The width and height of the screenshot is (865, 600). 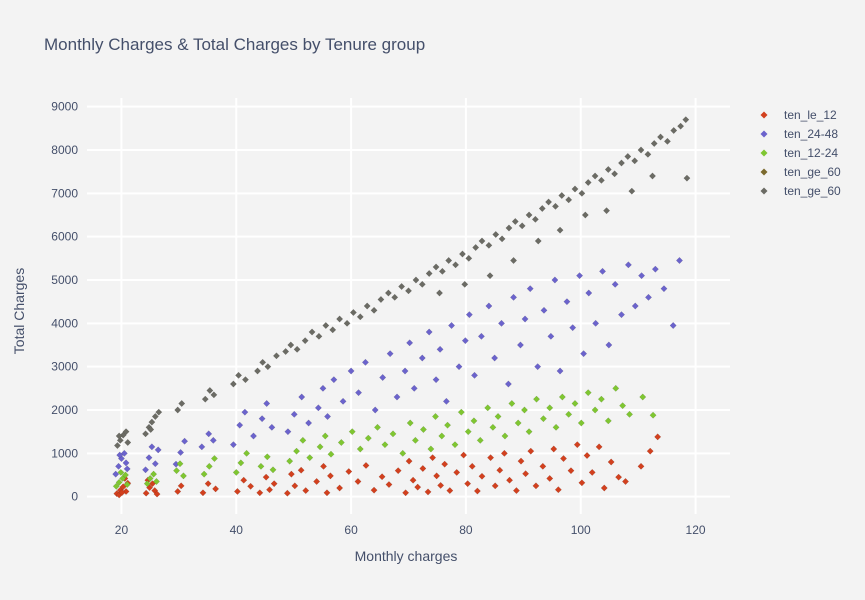 What do you see at coordinates (406, 556) in the screenshot?
I see `x-axis-title: Monthly charges` at bounding box center [406, 556].